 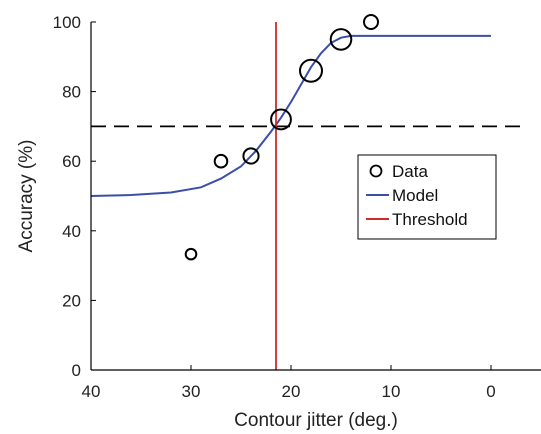 What do you see at coordinates (391, 391) in the screenshot?
I see `x-tick-label-3: 10` at bounding box center [391, 391].